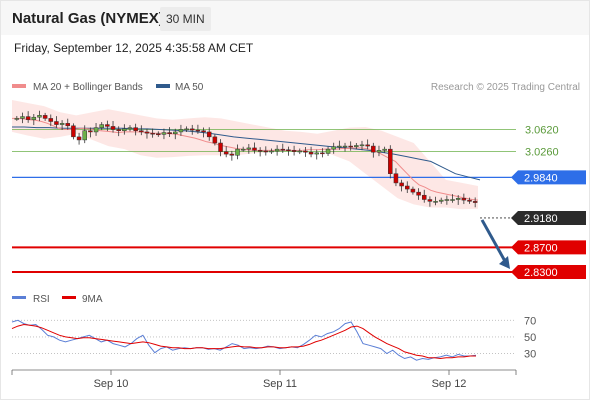 The height and width of the screenshot is (400, 590). Describe the element at coordinates (541, 248) in the screenshot. I see `level-label-4: 2.8700` at that location.